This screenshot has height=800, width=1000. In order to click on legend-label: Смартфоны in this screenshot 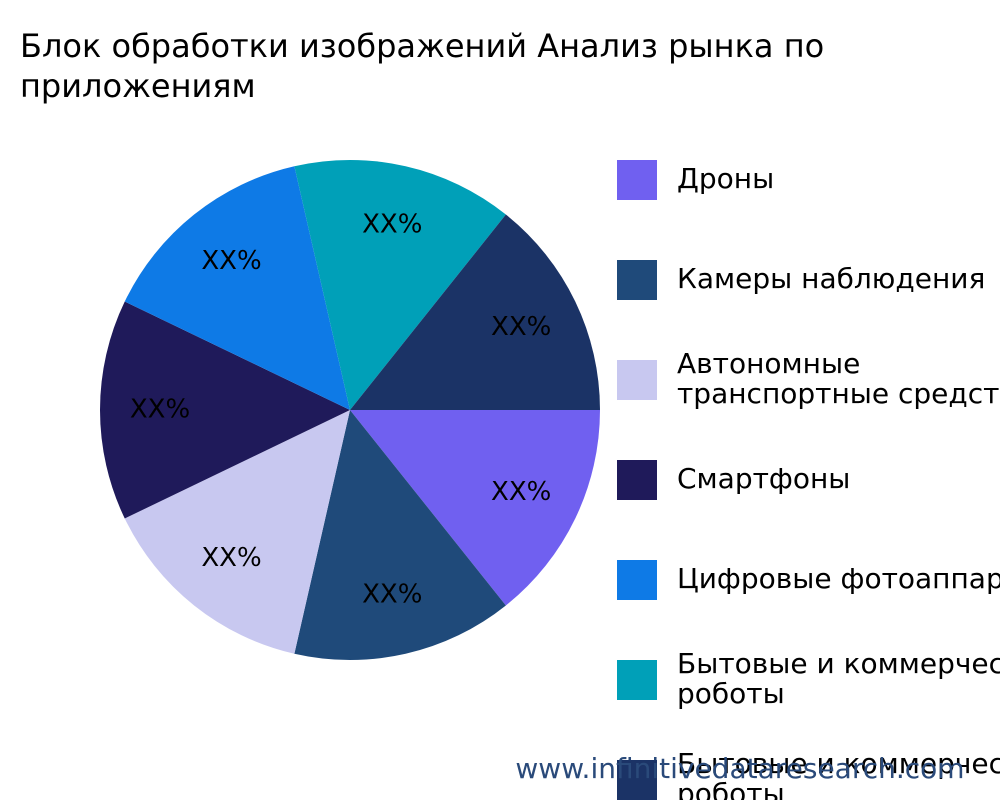, I will do `click(763, 478)`.